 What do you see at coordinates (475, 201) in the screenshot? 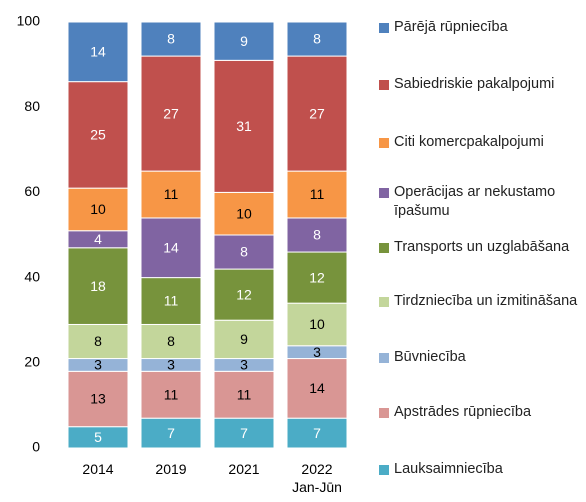
I see `legend-label: Operācijas ar nekustamo īpašumu` at bounding box center [475, 201].